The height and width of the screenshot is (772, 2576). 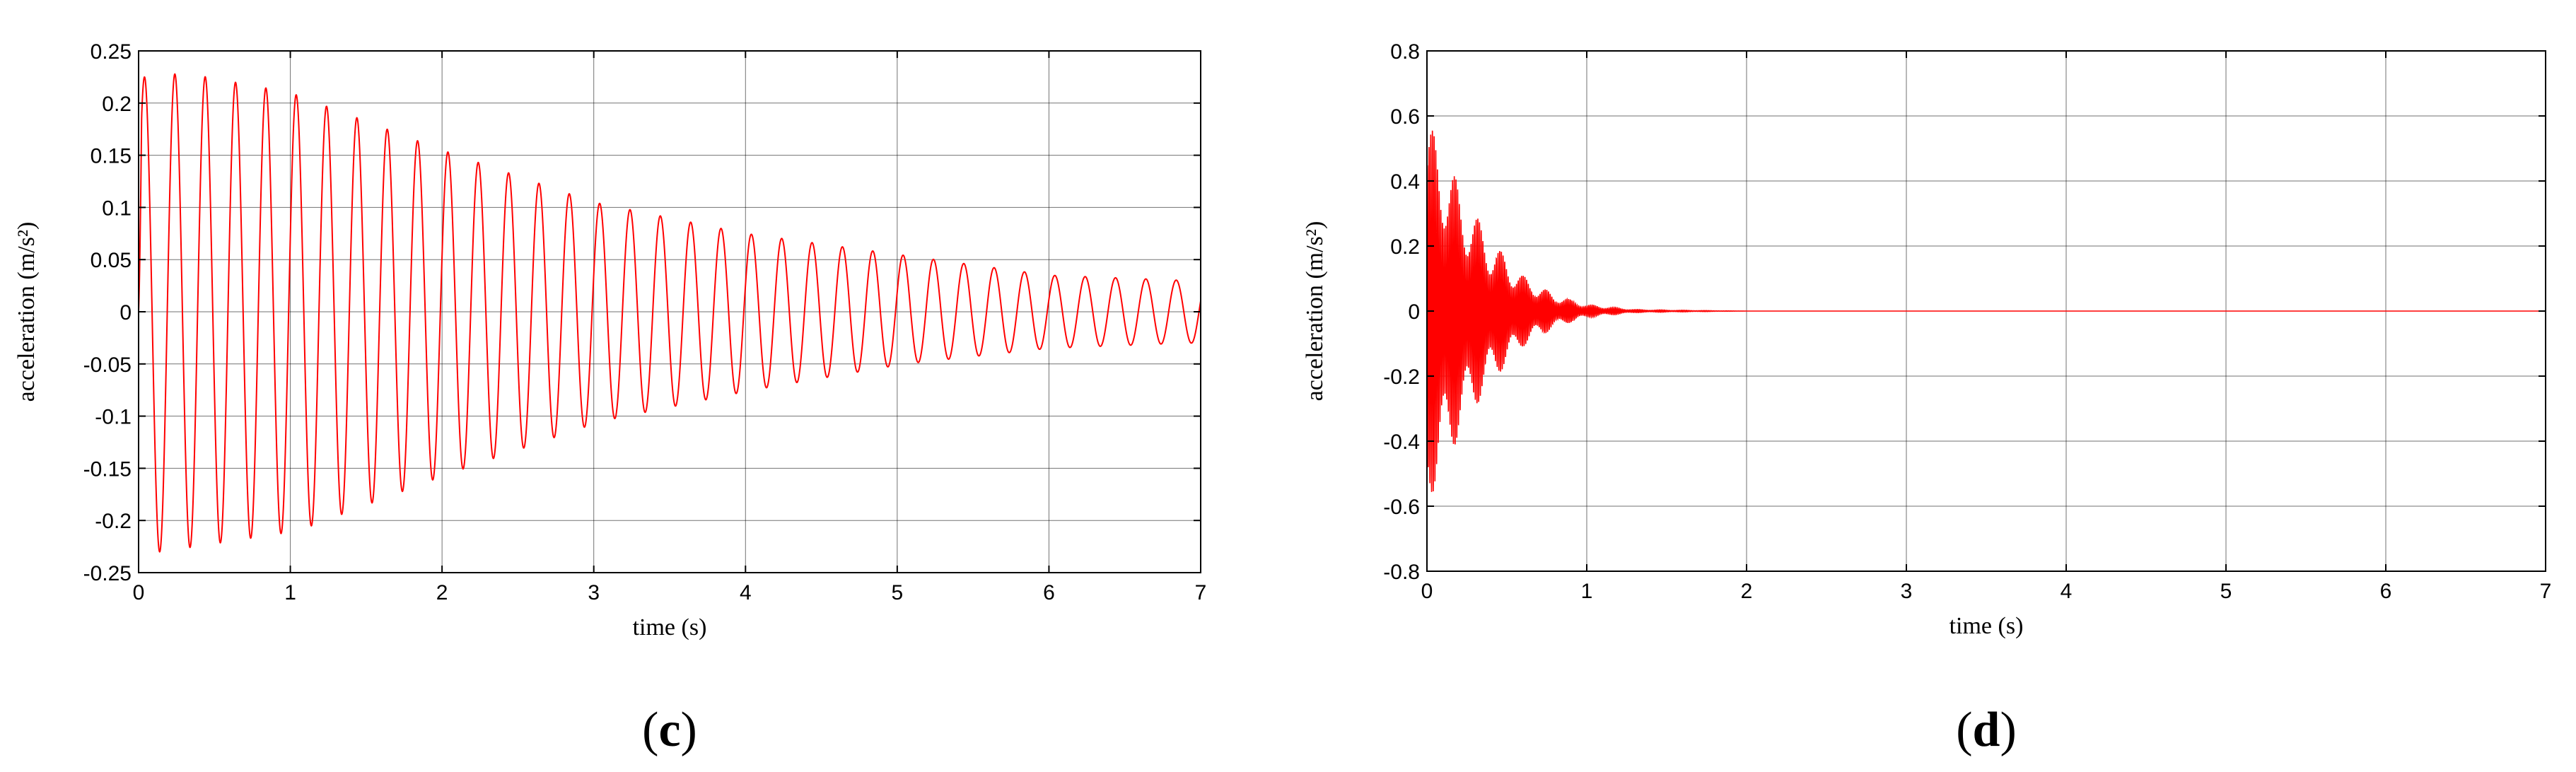 What do you see at coordinates (107, 573) in the screenshot?
I see `y-tick-label: -0.25` at bounding box center [107, 573].